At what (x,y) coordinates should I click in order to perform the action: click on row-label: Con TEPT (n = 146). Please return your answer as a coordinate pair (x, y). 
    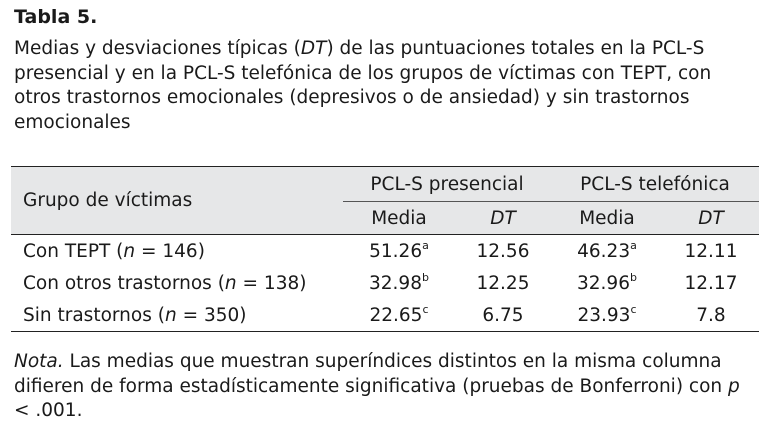
    Looking at the image, I should click on (114, 251).